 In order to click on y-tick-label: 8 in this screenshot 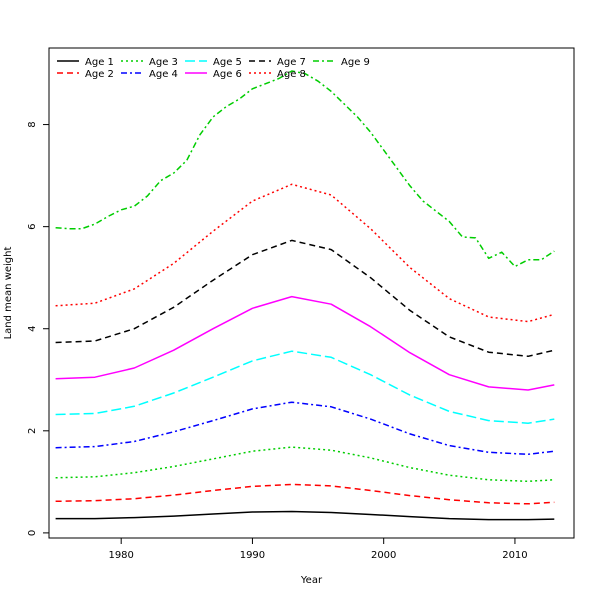, I will do `click(32, 124)`.